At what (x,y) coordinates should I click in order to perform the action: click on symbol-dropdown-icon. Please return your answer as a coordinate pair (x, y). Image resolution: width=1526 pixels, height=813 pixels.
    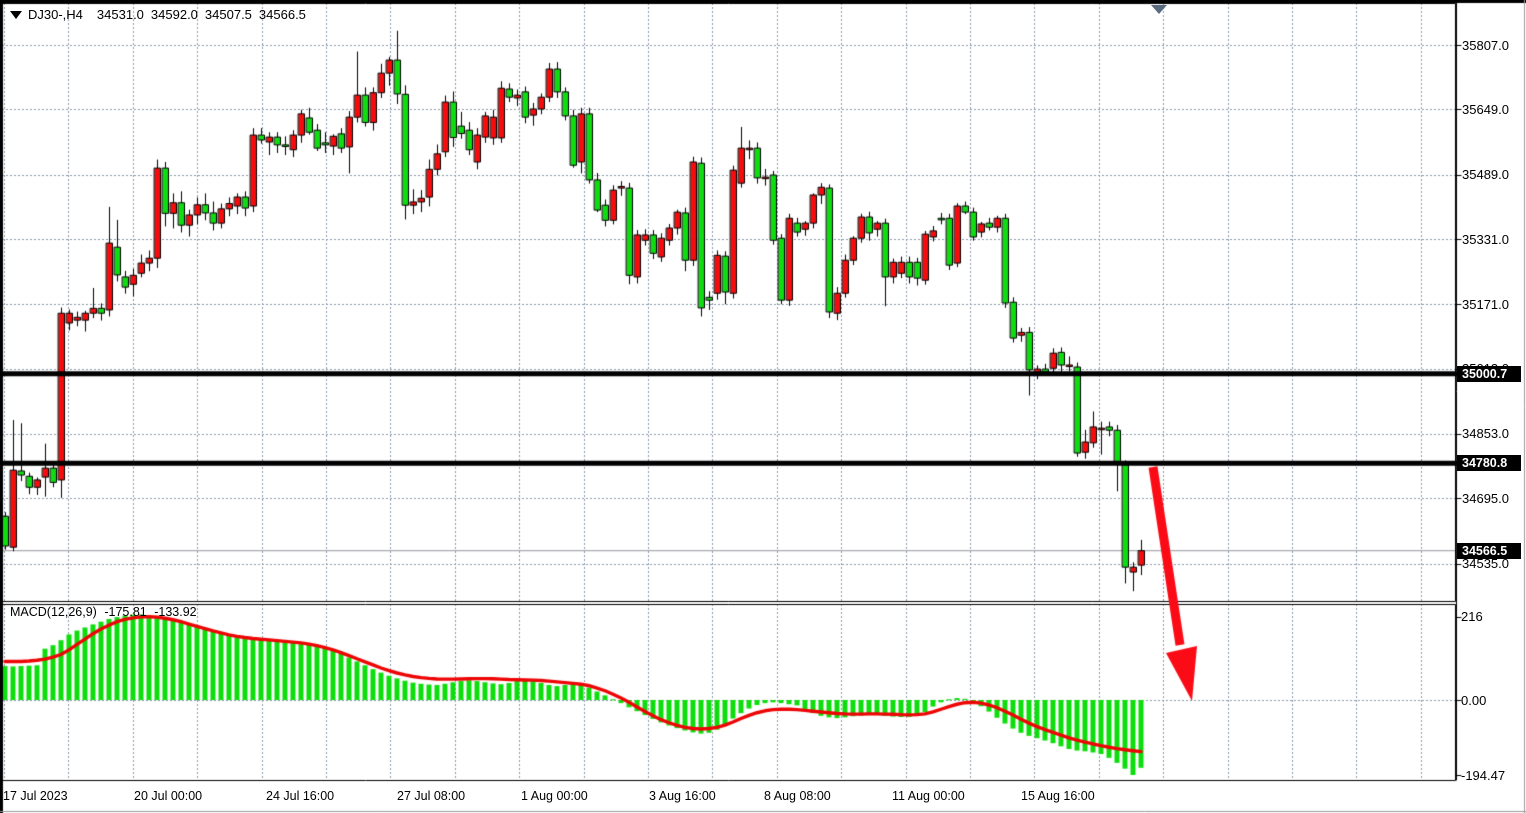
    Looking at the image, I should click on (16, 14).